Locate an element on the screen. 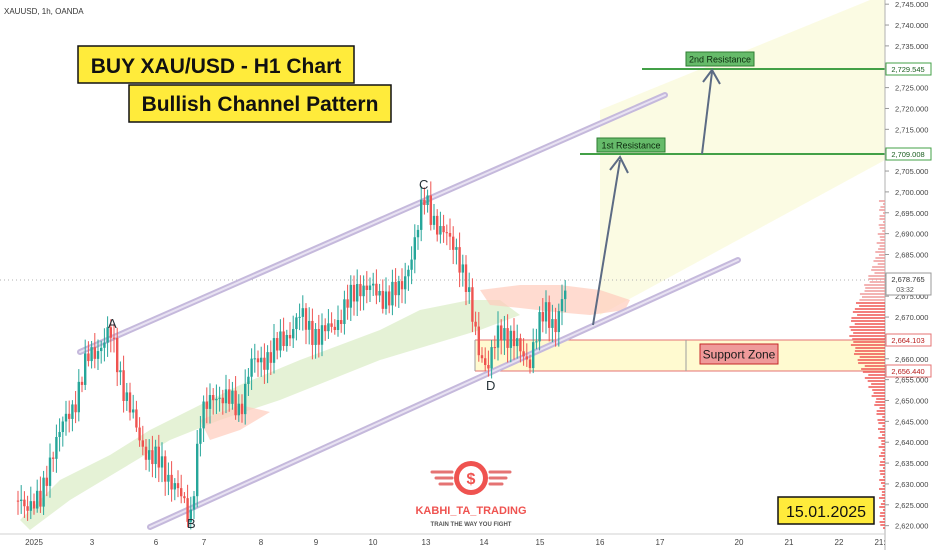  volume-profile is located at coordinates (867, 364).